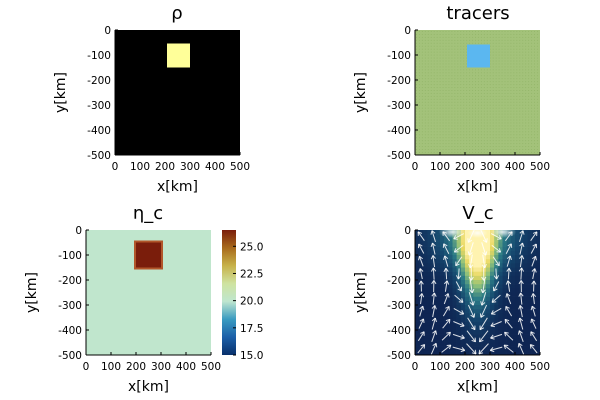  Describe the element at coordinates (446, 236) in the screenshot. I see `quiver-arrow` at that location.